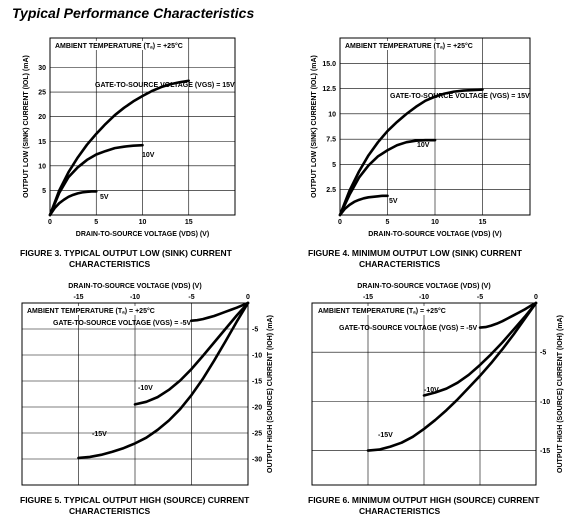 The image size is (579, 528). Describe the element at coordinates (329, 89) in the screenshot. I see `y-tick-label: 12.5` at that location.